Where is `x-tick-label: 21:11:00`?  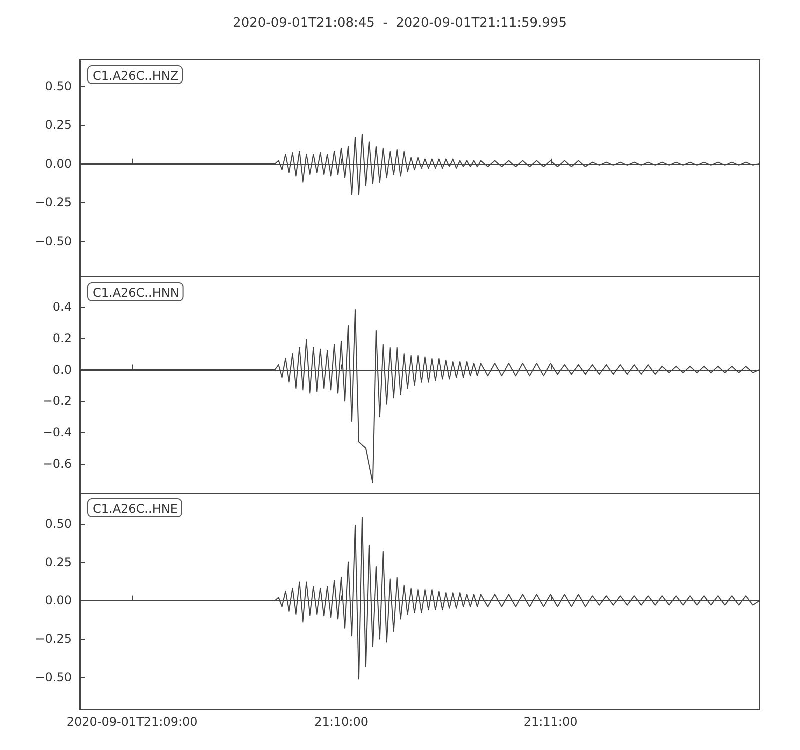 x-tick-label: 21:11:00 is located at coordinates (551, 722).